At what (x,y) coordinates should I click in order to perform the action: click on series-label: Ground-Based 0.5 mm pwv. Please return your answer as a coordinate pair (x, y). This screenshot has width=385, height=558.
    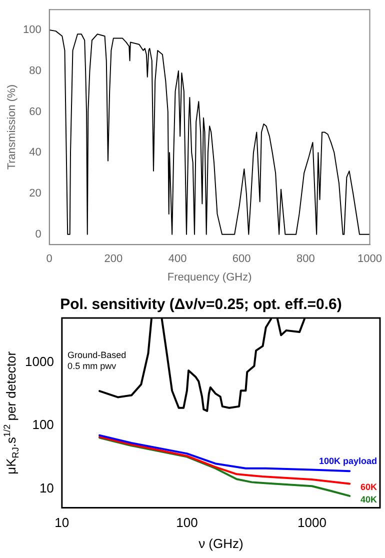
    Looking at the image, I should click on (97, 361).